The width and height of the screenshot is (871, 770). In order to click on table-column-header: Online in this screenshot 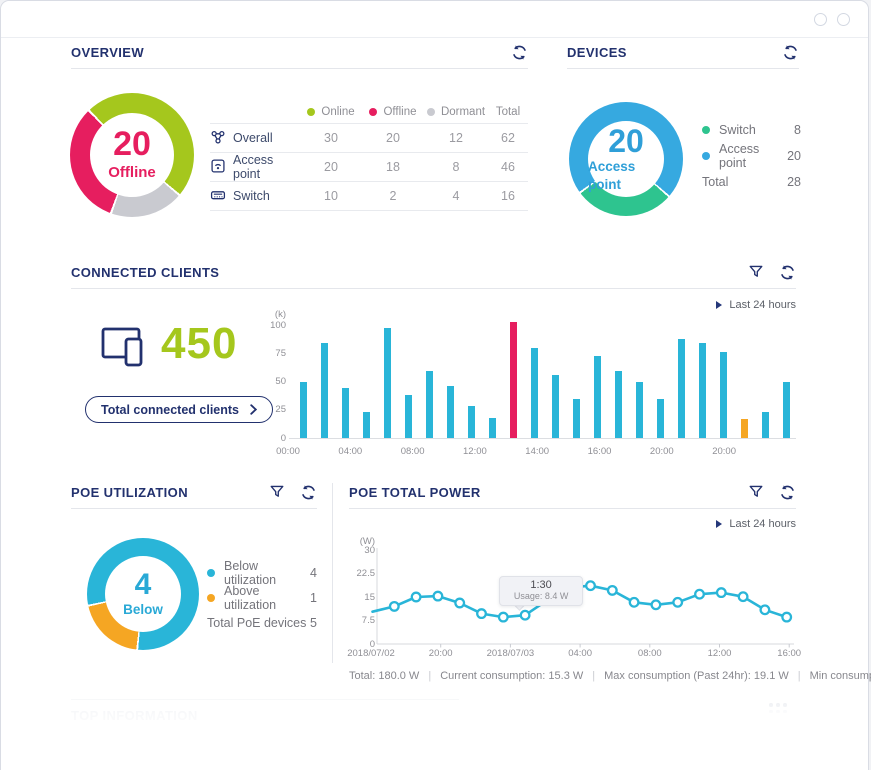, I will do `click(331, 112)`.